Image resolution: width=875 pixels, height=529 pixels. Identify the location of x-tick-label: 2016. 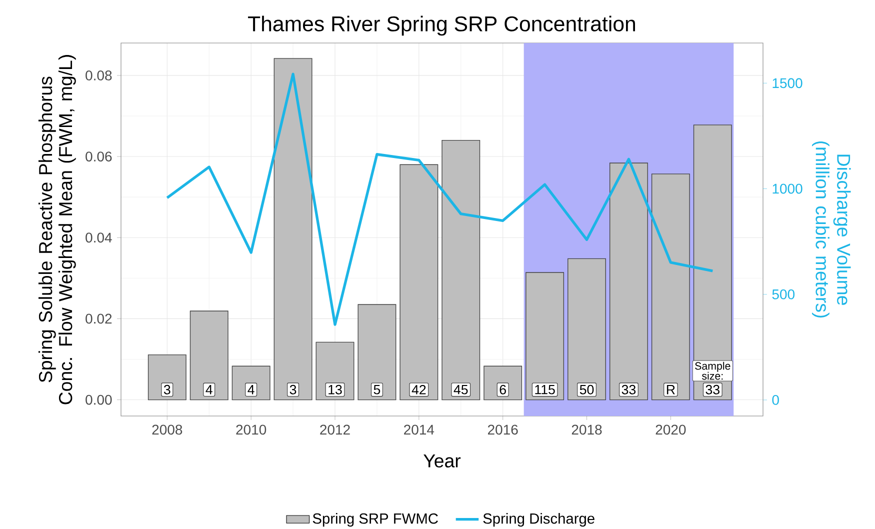
(503, 429).